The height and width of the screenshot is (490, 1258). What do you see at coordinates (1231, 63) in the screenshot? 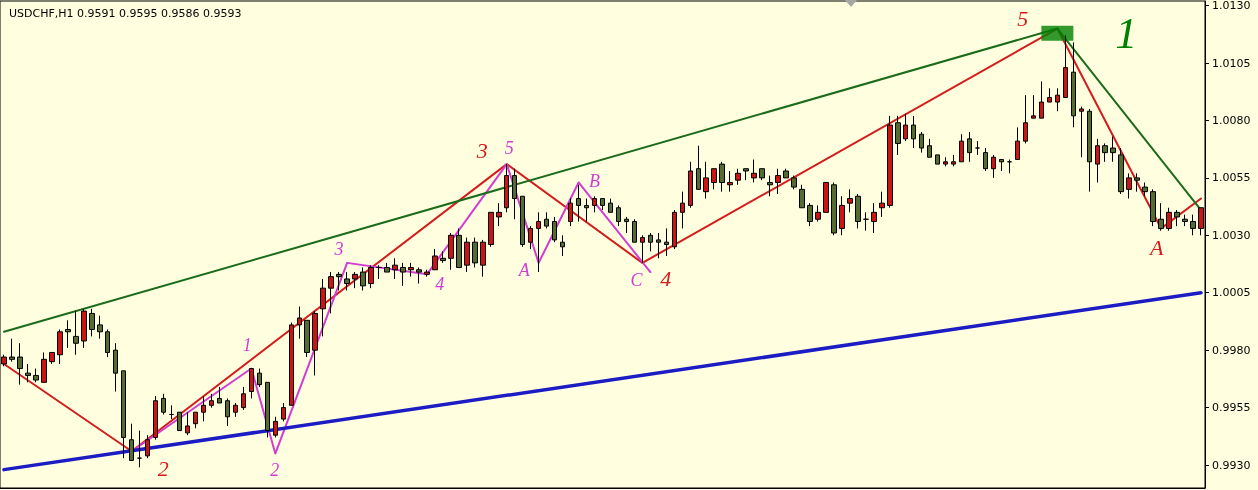
I see `y-tick-label: 1.0105` at bounding box center [1231, 63].